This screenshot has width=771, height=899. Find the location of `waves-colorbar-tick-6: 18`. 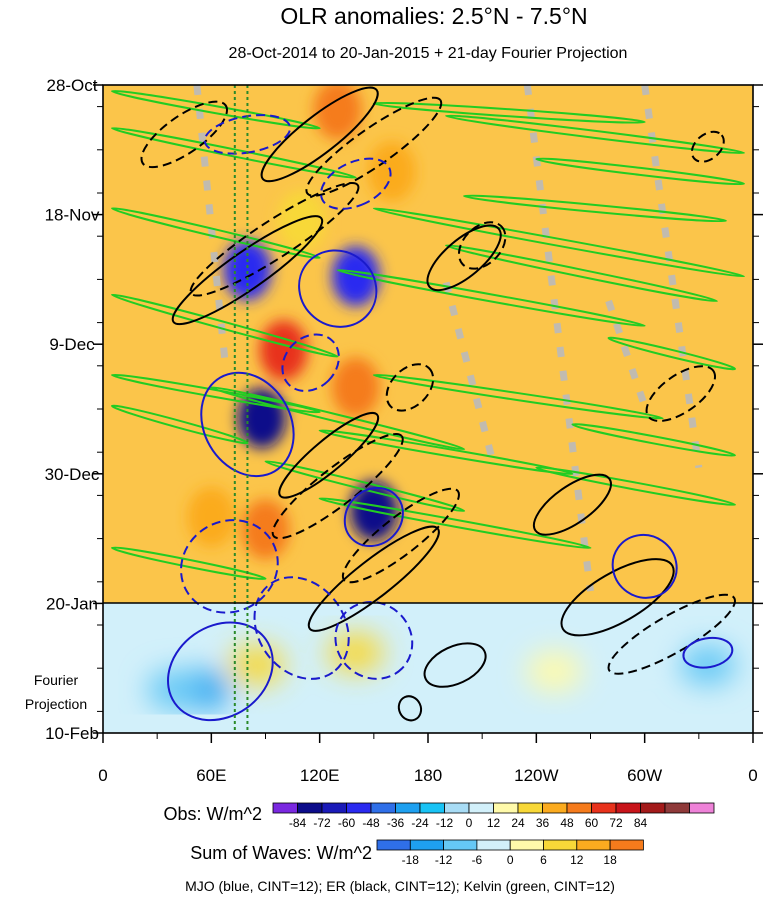

waves-colorbar-tick-6: 18 is located at coordinates (610, 860).